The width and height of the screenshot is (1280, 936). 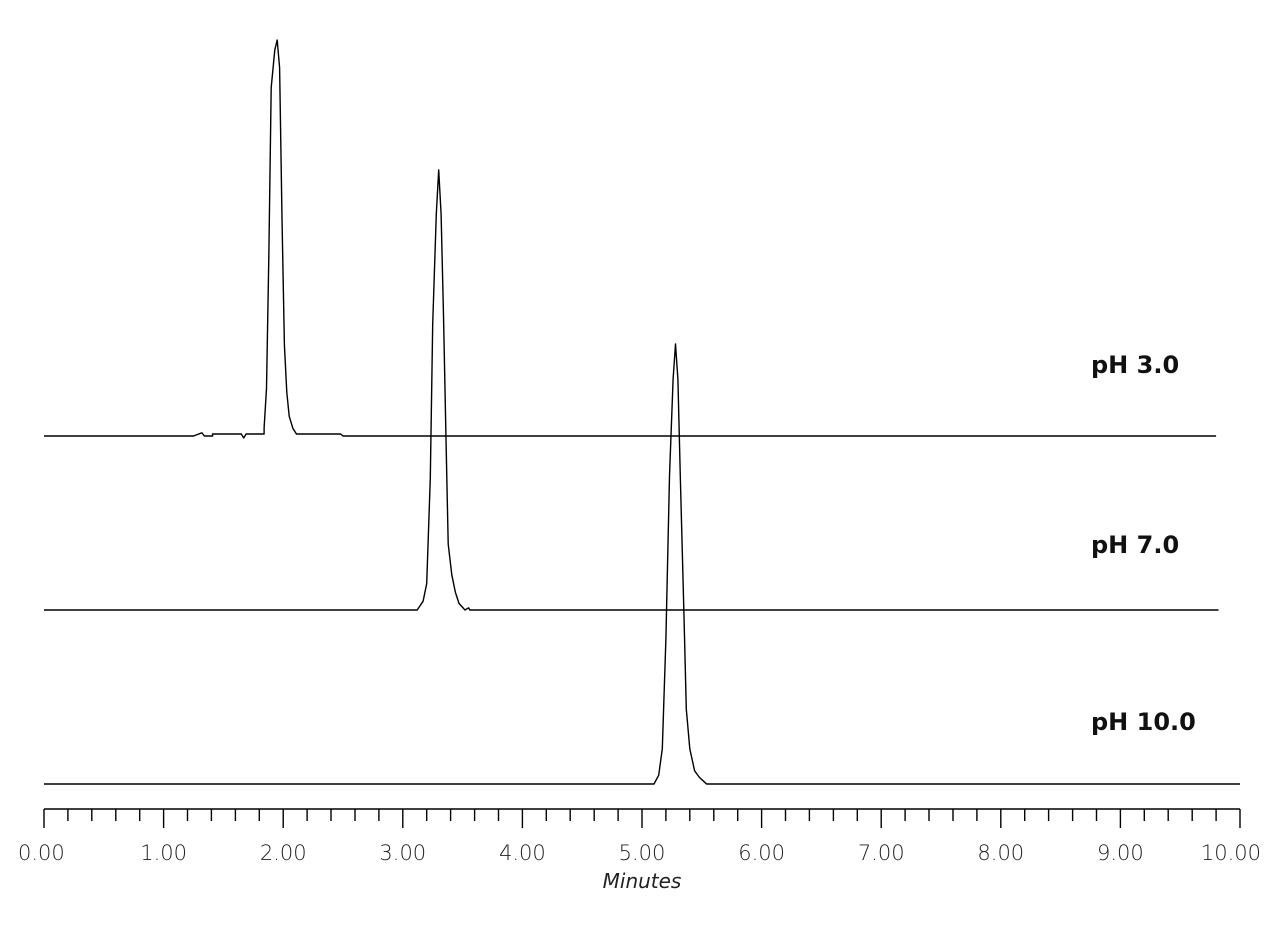 I want to click on x-axis-tick-label: 7.00, so click(x=881, y=853).